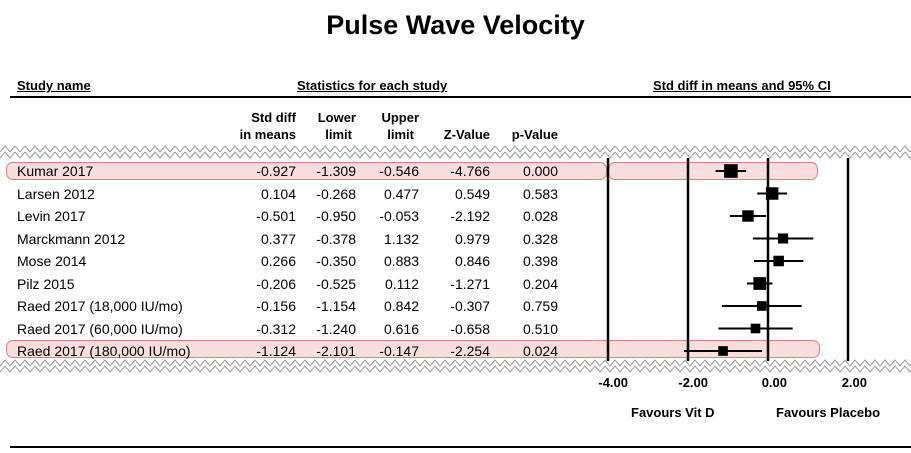 The width and height of the screenshot is (911, 453). What do you see at coordinates (401, 193) in the screenshot?
I see `cell-upper-row-2: 0.477` at bounding box center [401, 193].